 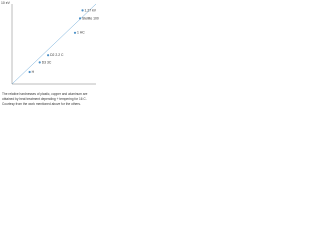 What do you see at coordinates (91, 10) in the screenshot?
I see `point-label: 1.27 kV` at bounding box center [91, 10].